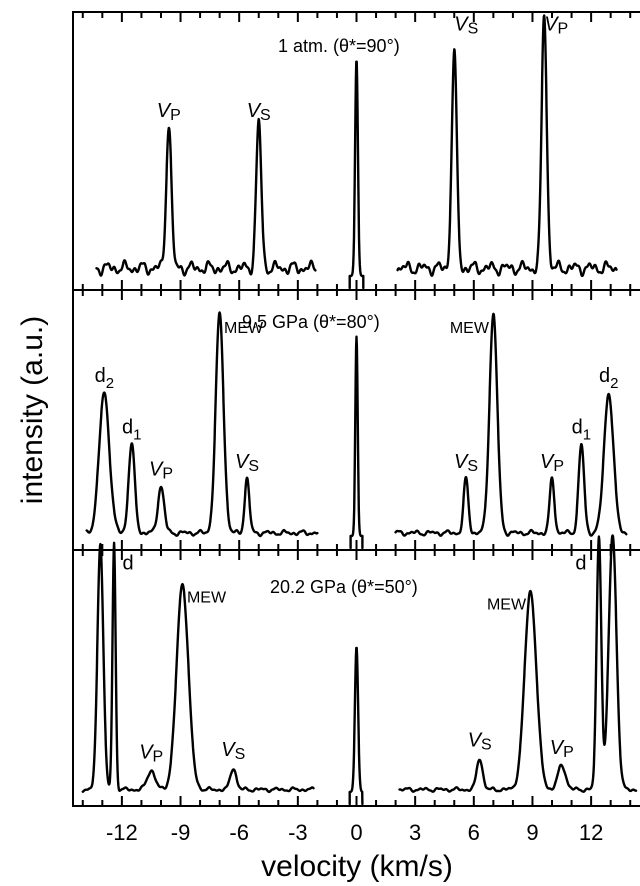  I want to click on y-axis-title: intensity (a.u.), so click(32, 410).